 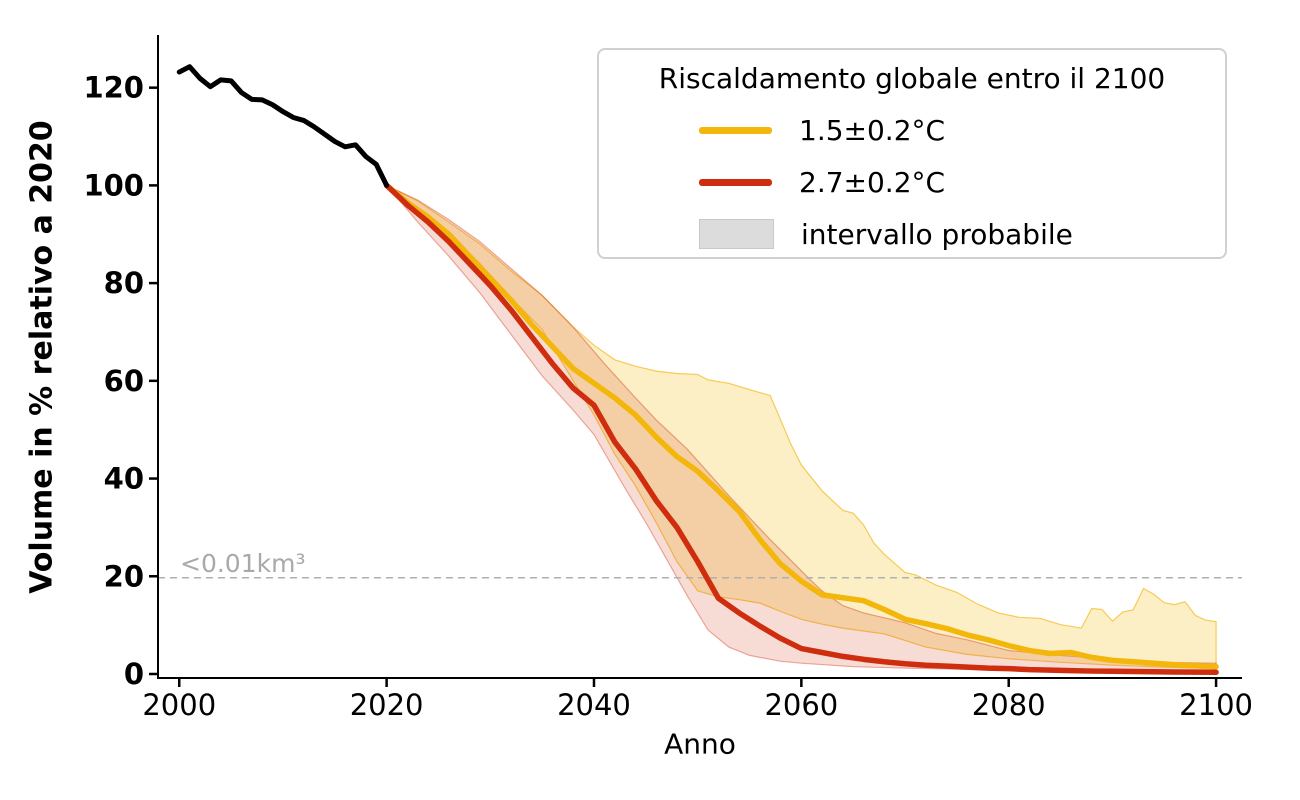 I want to click on legend-rows: 1.5±0.2°C 2.7±0.2°C intervallo probabile, so click(x=912, y=182).